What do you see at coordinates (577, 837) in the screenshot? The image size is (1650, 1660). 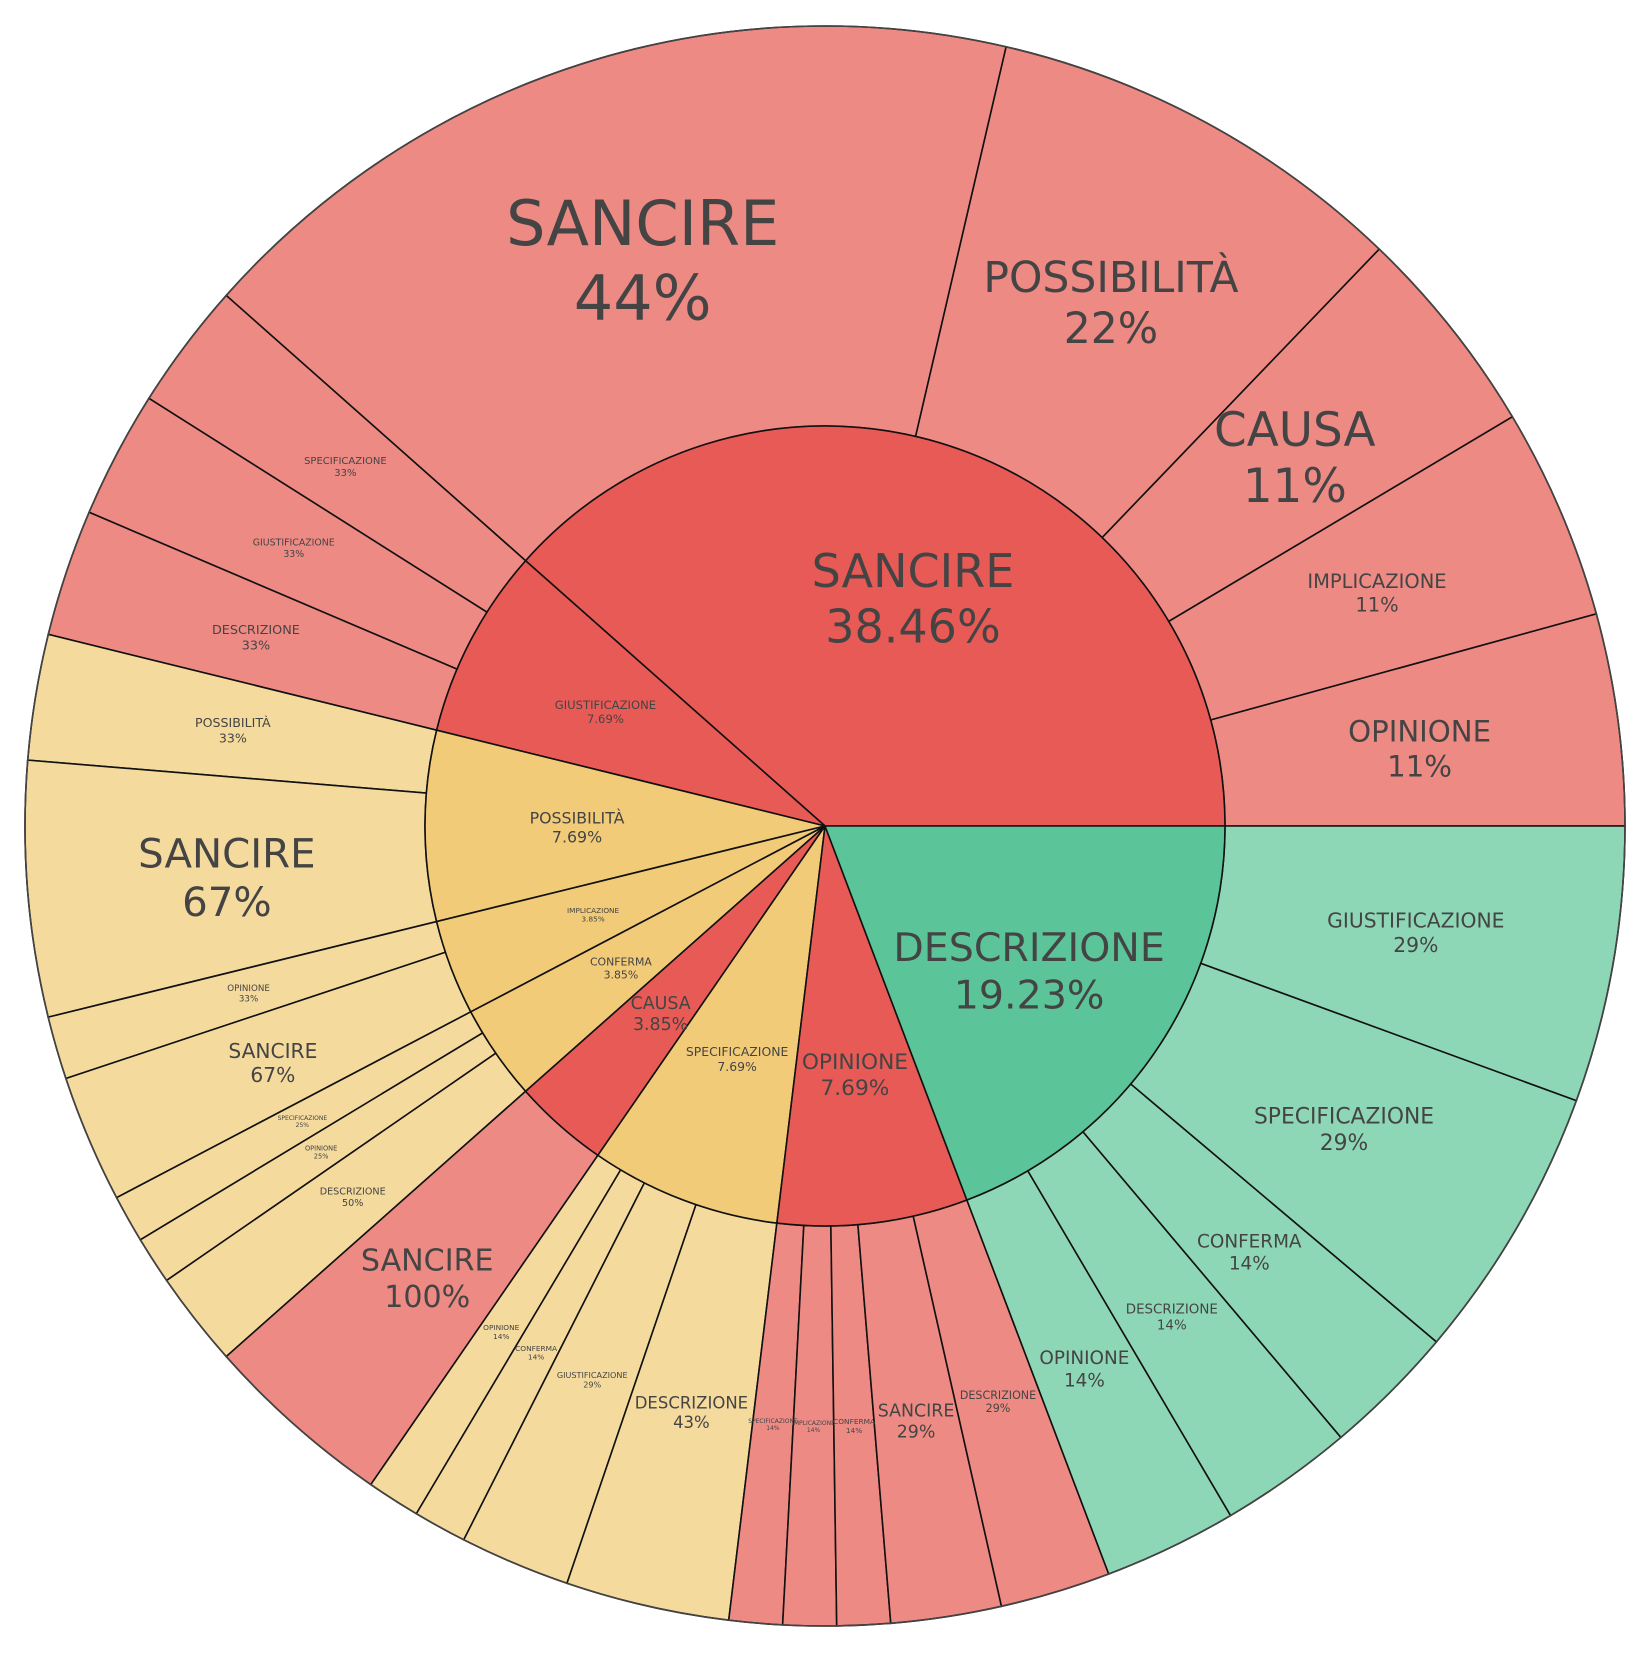 I see `inner-label-possibilita-value: 7.69%` at bounding box center [577, 837].